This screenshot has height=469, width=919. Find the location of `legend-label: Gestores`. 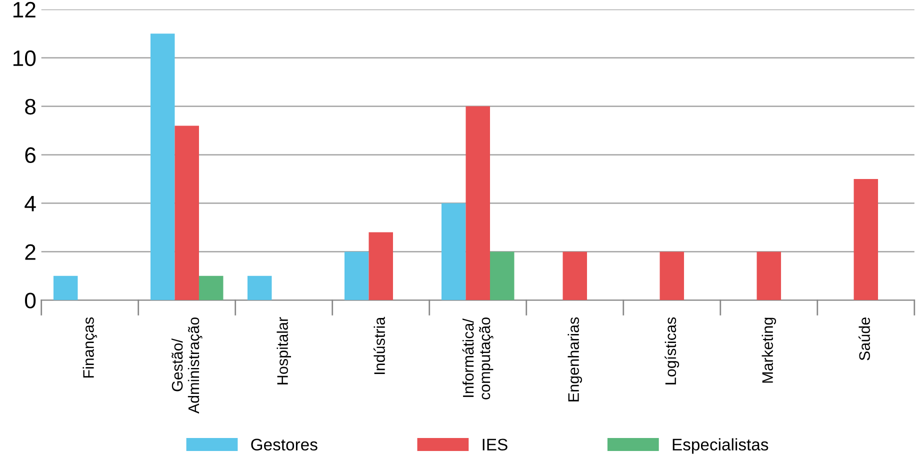

legend-label: Gestores is located at coordinates (284, 444).